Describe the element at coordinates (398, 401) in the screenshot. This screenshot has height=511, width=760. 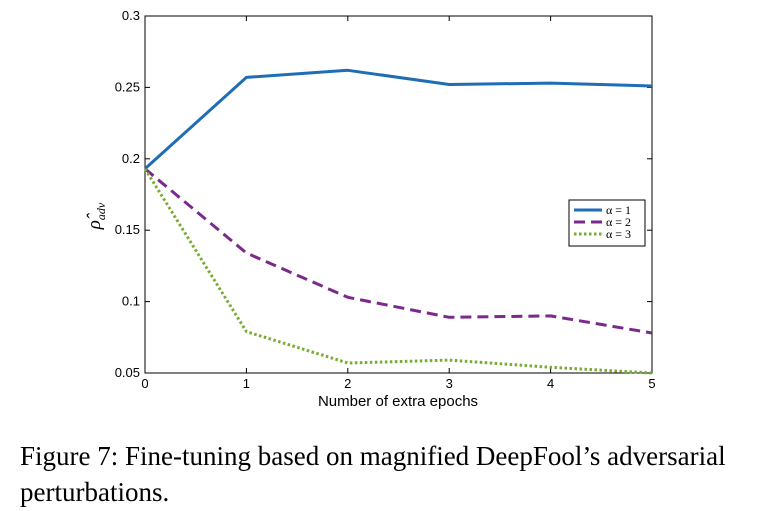
I see `x-axis-title: Number of extra epochs` at that location.